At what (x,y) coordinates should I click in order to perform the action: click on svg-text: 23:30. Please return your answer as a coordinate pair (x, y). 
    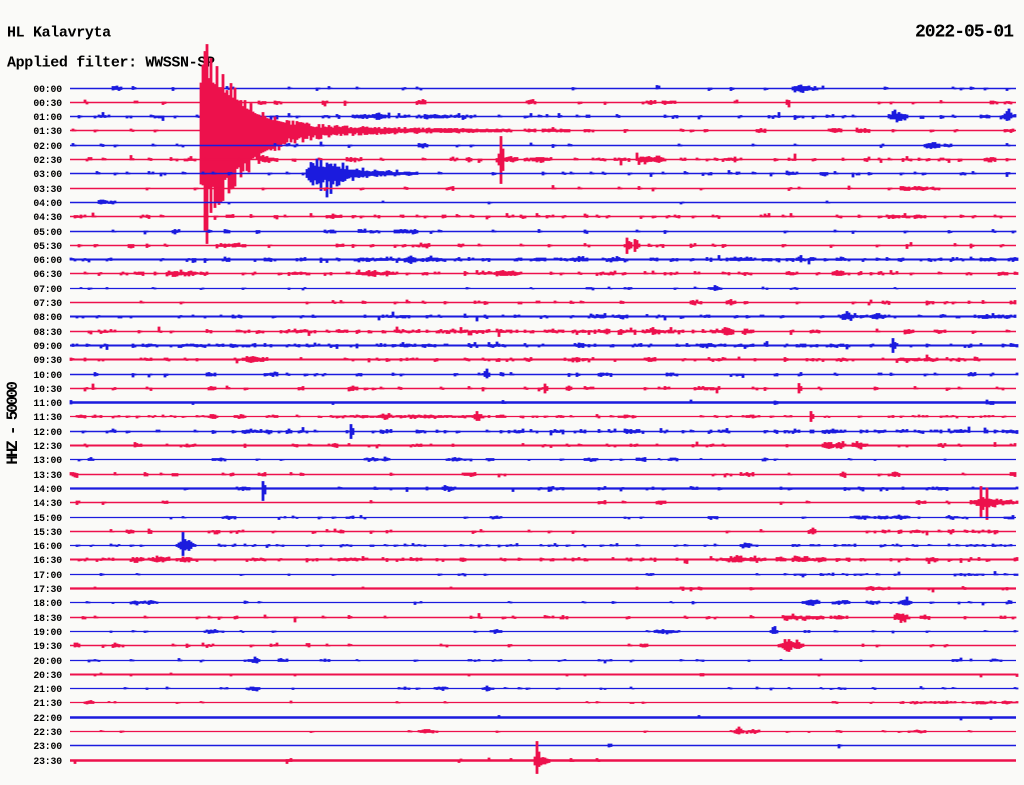
    Looking at the image, I should click on (47, 761).